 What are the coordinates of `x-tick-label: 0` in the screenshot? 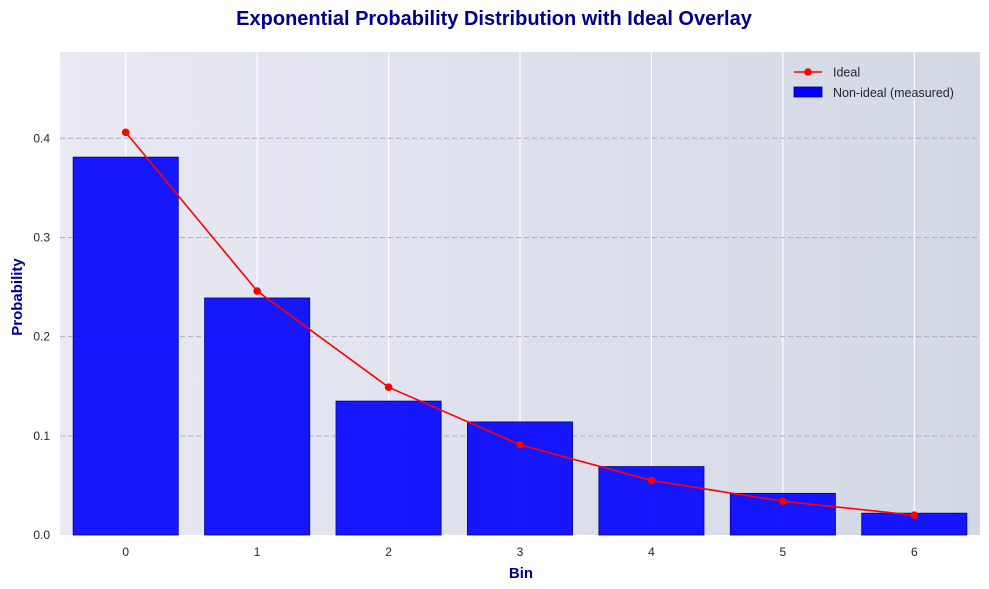 It's located at (125, 552).